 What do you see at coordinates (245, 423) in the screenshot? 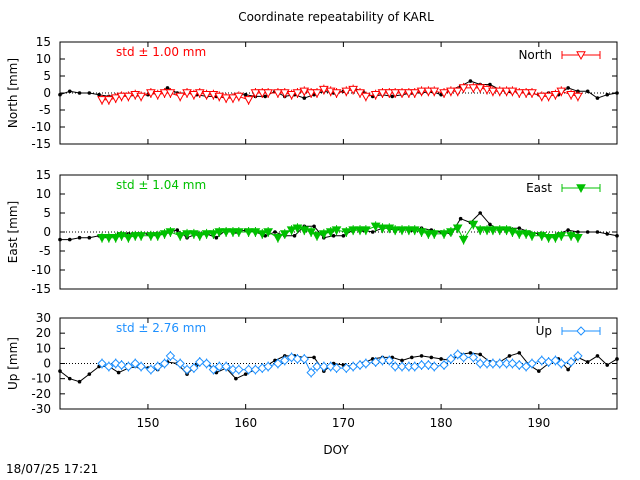
I see `x-tick-label: 160` at bounding box center [245, 423].